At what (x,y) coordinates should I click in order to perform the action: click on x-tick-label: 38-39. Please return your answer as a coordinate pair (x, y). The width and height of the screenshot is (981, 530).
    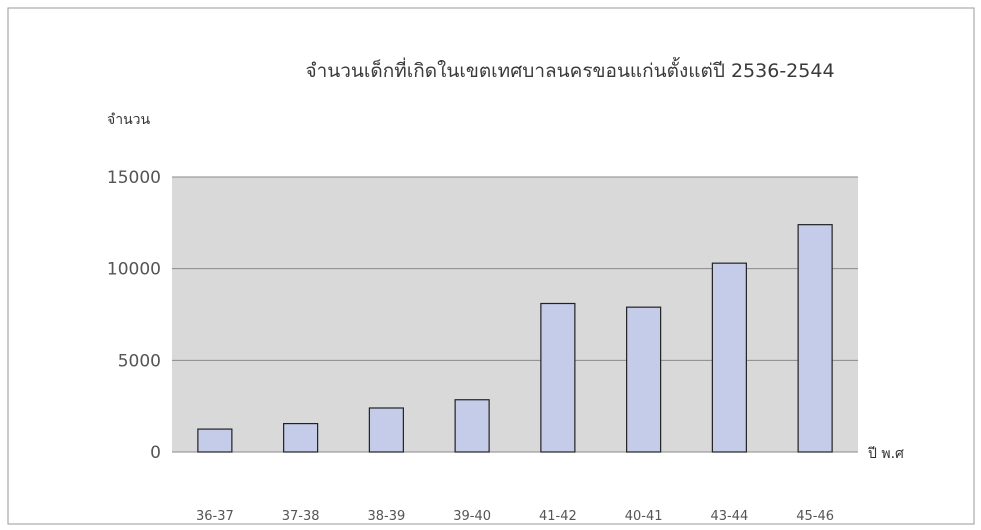
    Looking at the image, I should click on (386, 516).